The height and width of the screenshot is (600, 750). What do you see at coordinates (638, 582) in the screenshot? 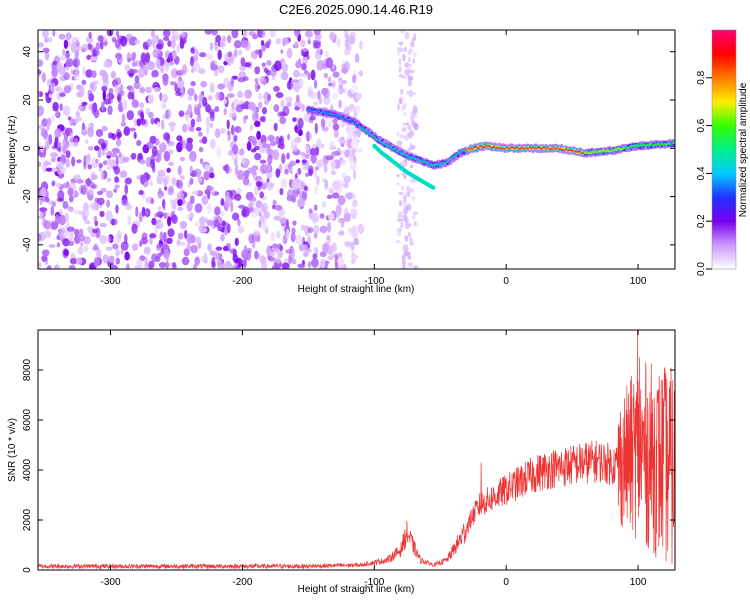
I see `snr-xtick-label: 100` at bounding box center [638, 582].